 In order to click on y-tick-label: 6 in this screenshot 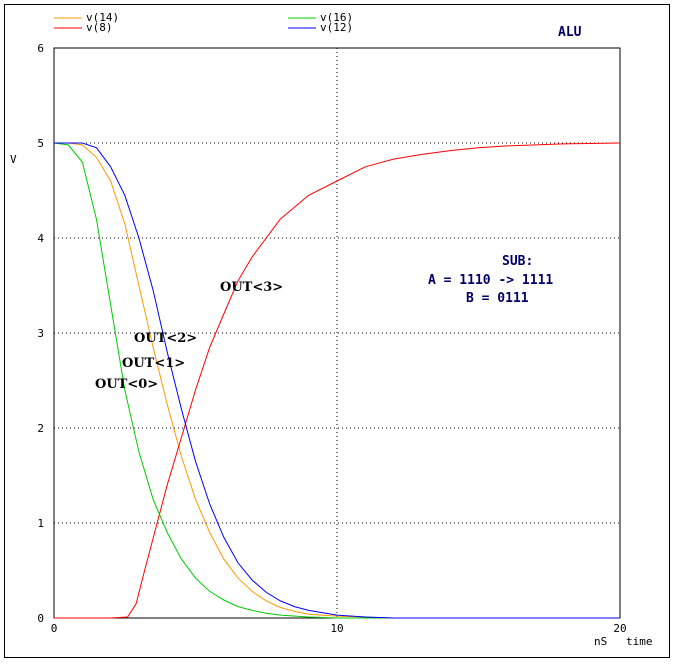, I will do `click(40, 48)`.